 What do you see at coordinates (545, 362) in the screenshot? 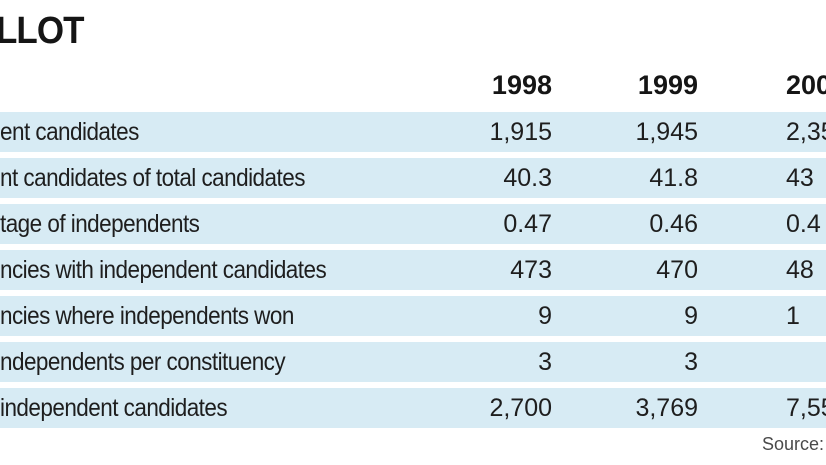
I see `cell-1998: 3` at bounding box center [545, 362].